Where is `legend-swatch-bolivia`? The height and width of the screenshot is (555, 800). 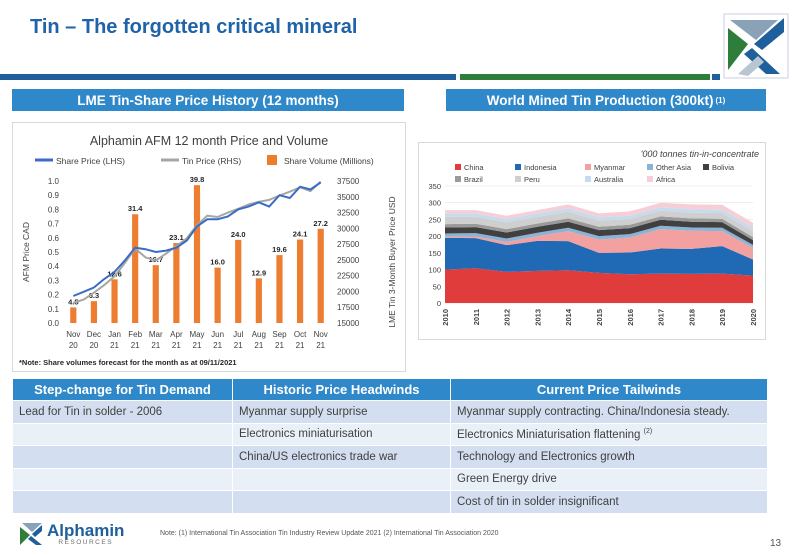 legend-swatch-bolivia is located at coordinates (706, 167).